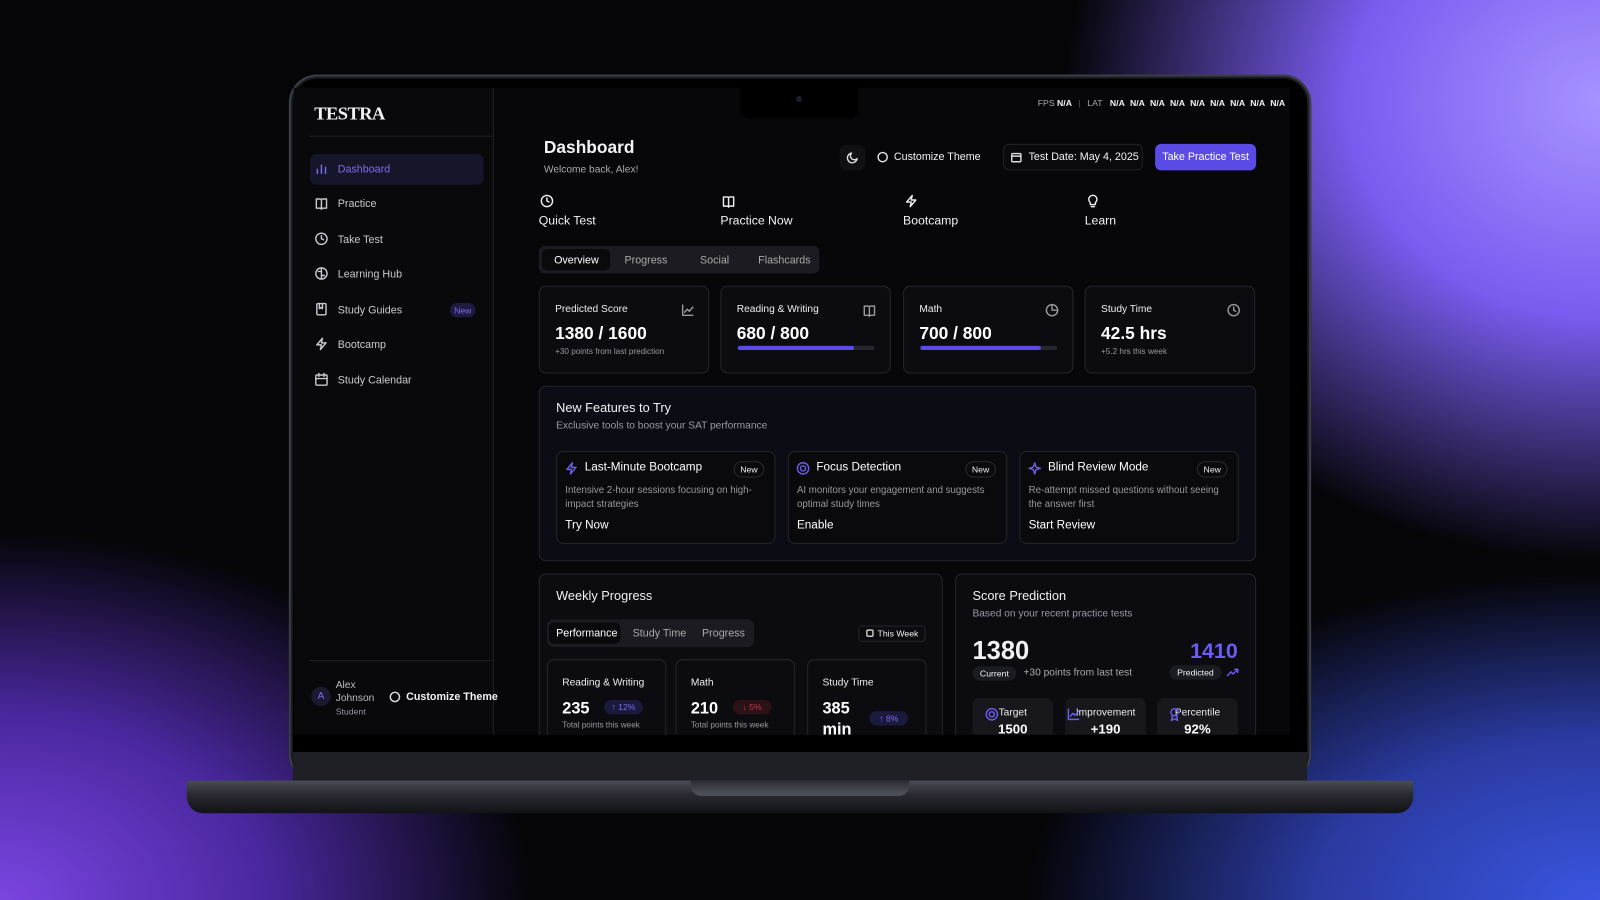  What do you see at coordinates (362, 345) in the screenshot?
I see `nav-item: Bootcamp` at bounding box center [362, 345].